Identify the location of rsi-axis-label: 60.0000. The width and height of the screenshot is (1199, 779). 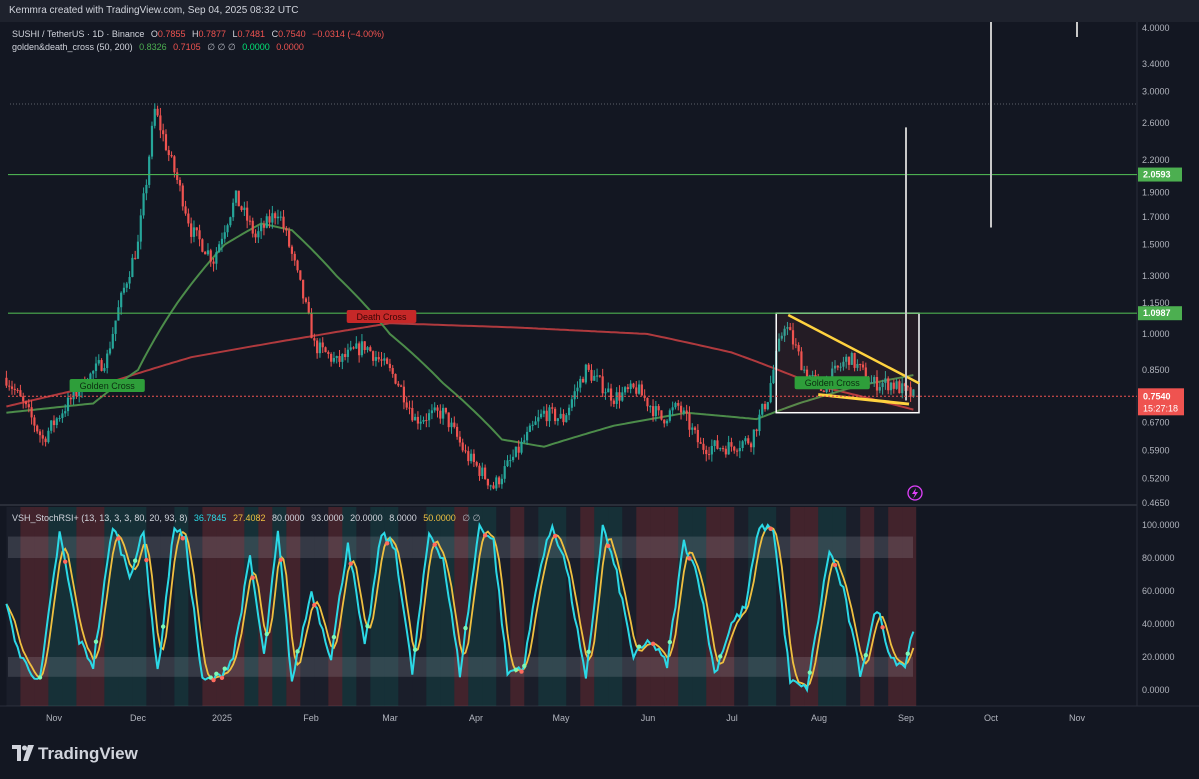
(1158, 591).